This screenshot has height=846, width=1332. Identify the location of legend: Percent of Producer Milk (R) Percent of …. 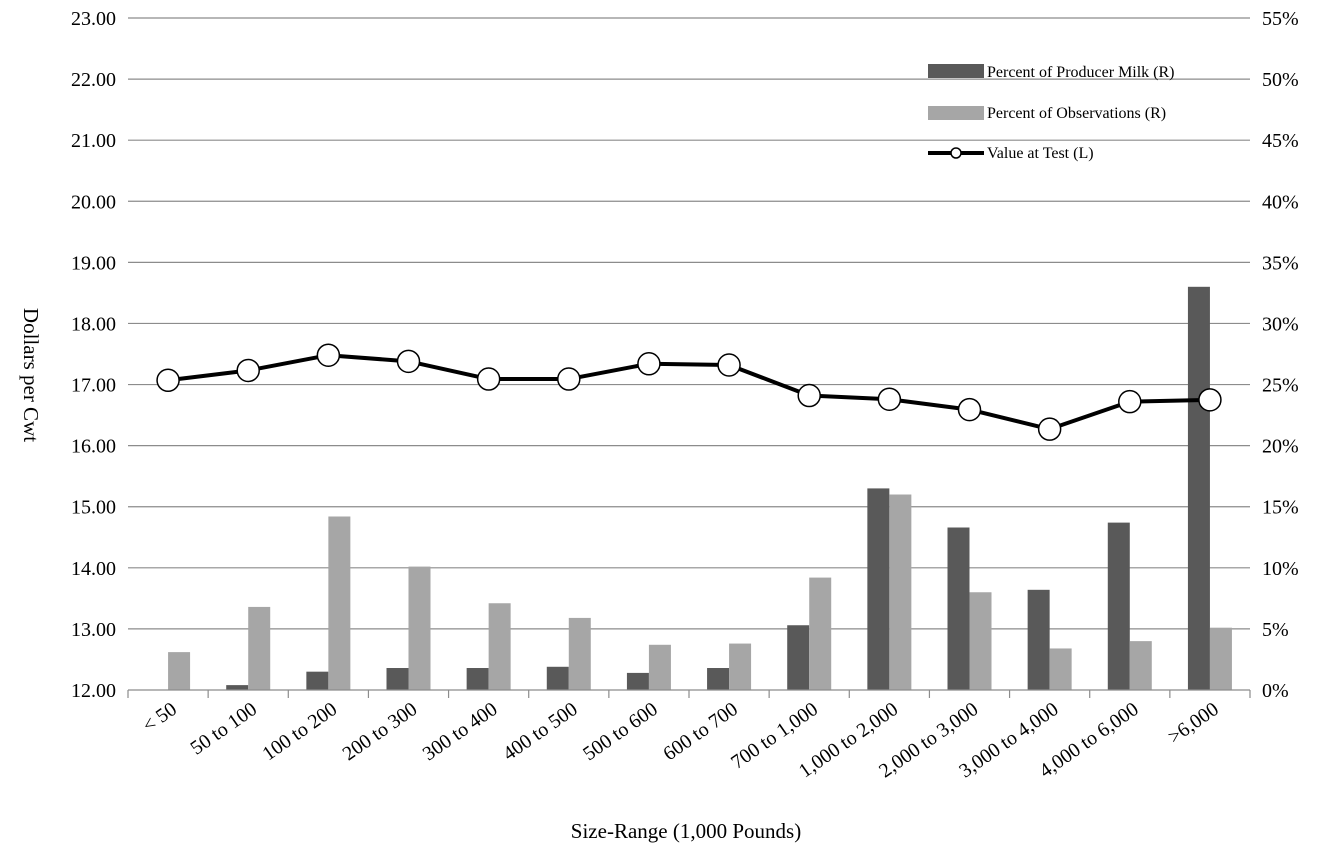
(1051, 113).